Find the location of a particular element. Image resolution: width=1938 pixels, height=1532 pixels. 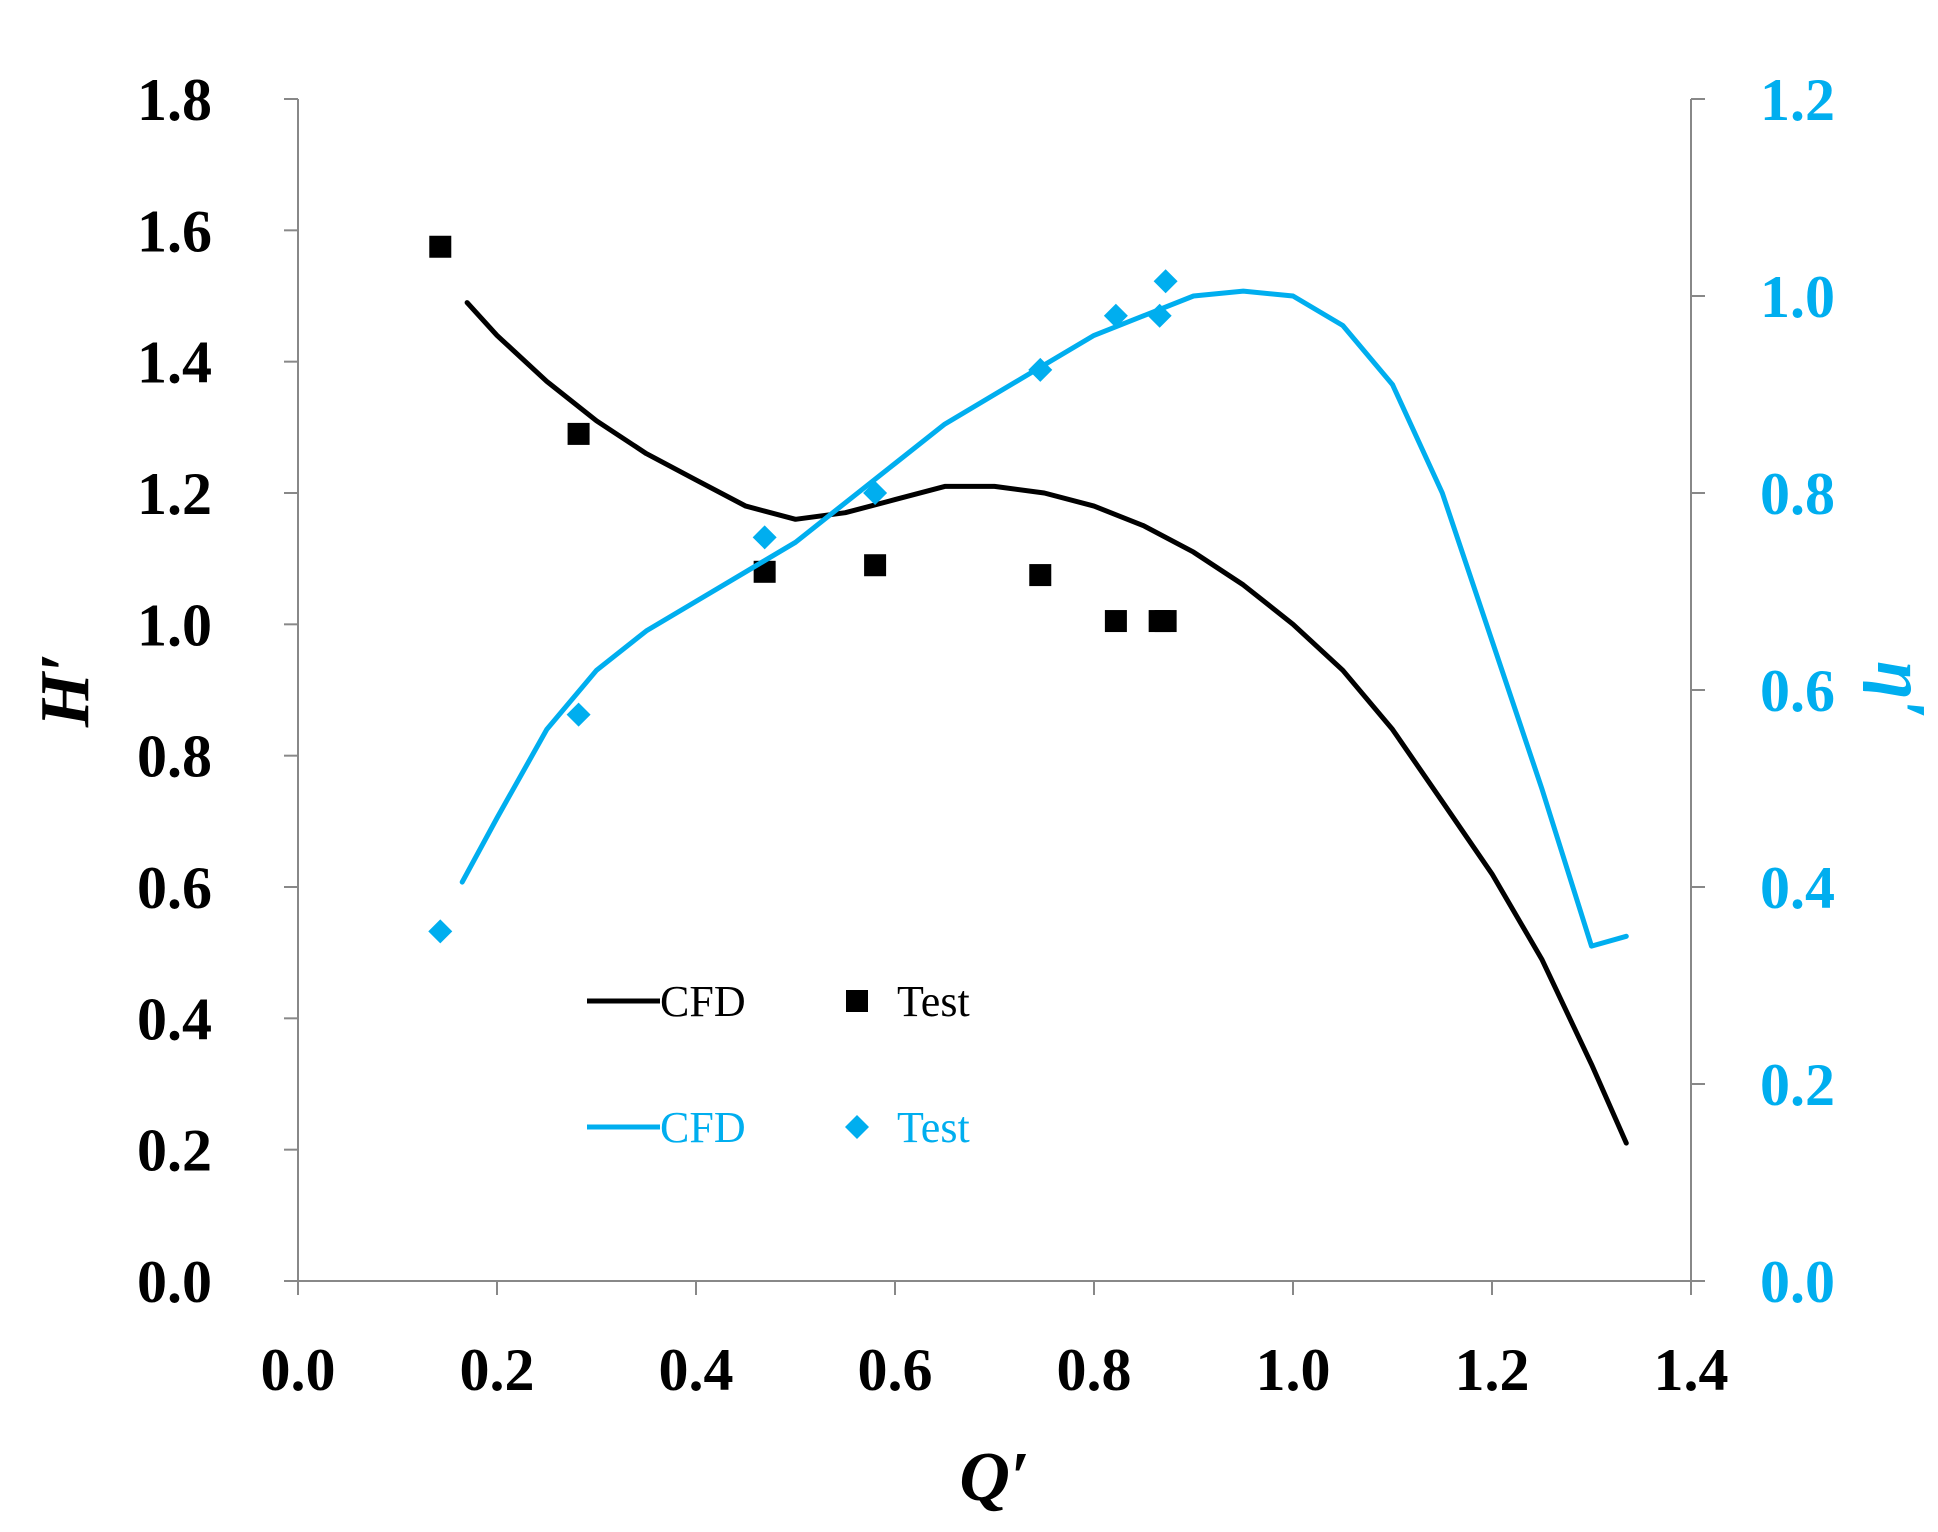

x-tick-label: 1.0 is located at coordinates (1293, 1370).